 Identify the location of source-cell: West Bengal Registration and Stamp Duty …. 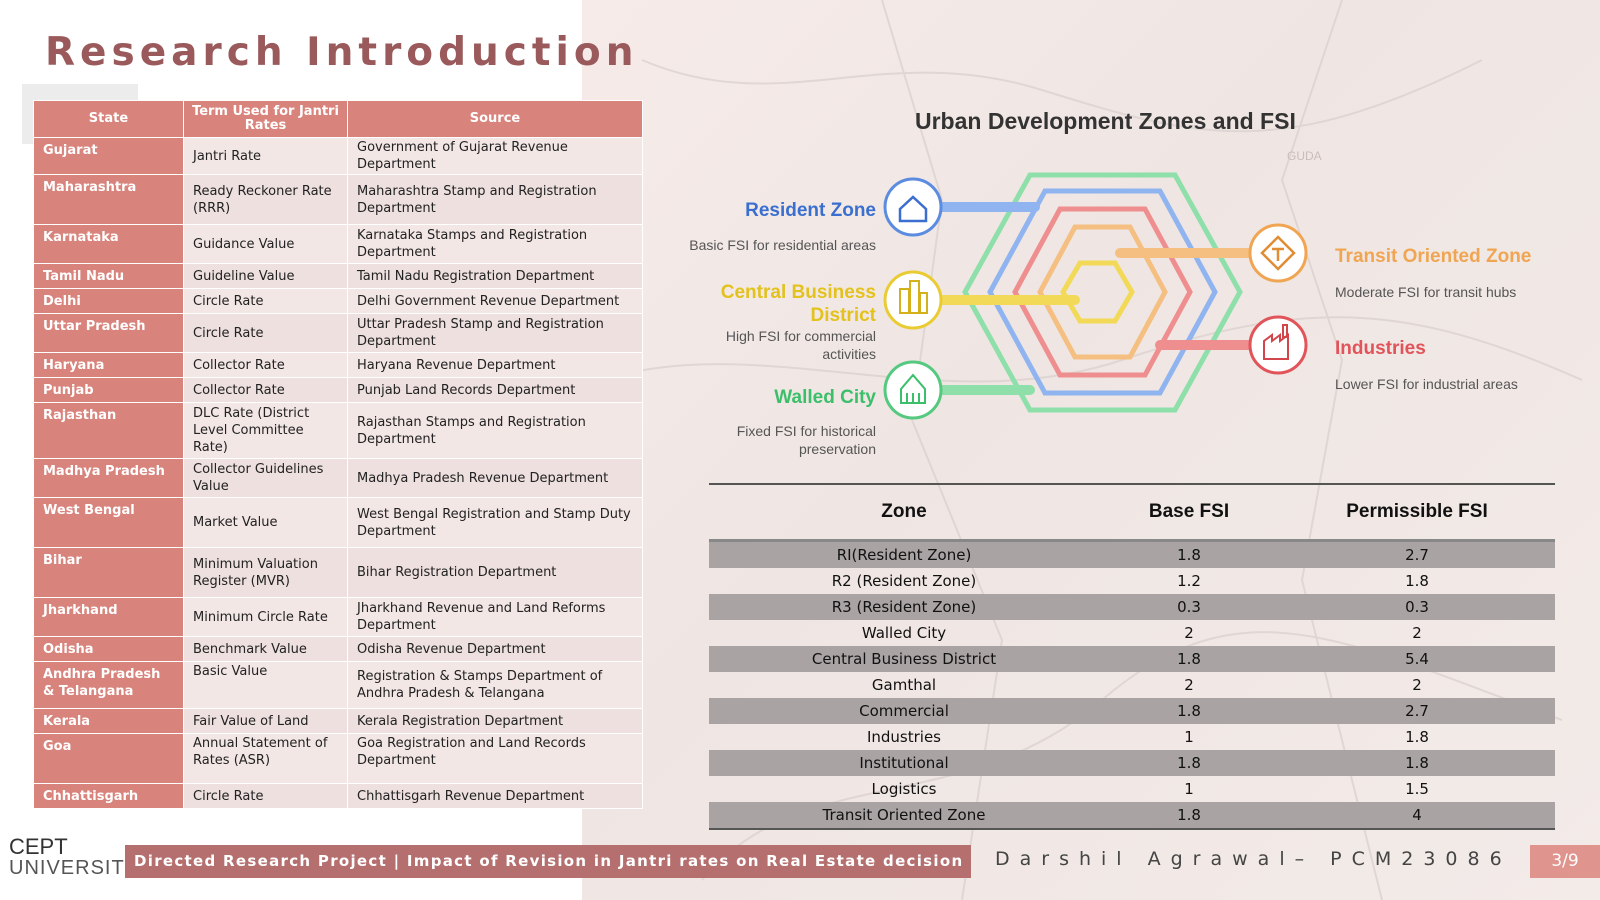
(495, 522).